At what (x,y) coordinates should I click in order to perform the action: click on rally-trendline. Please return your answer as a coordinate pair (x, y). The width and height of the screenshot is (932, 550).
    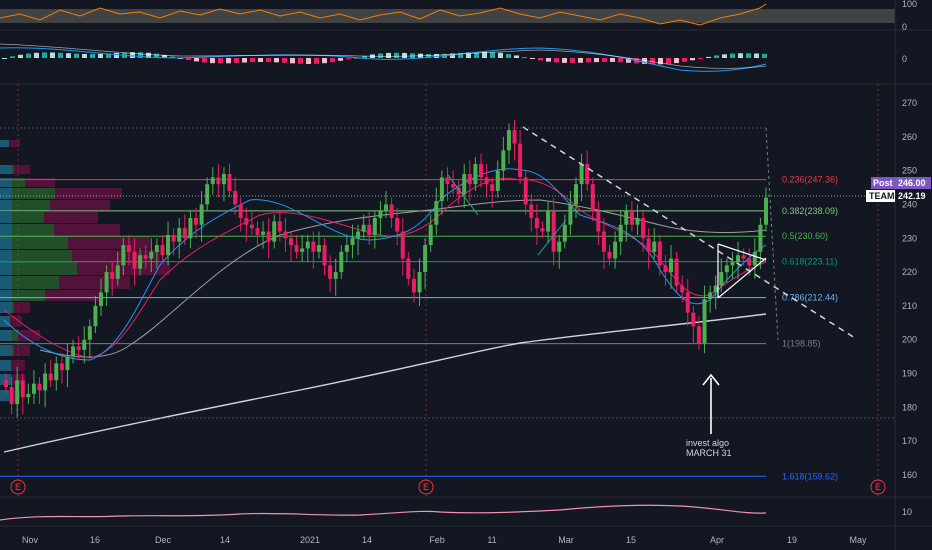
    Looking at the image, I should click on (552, 237).